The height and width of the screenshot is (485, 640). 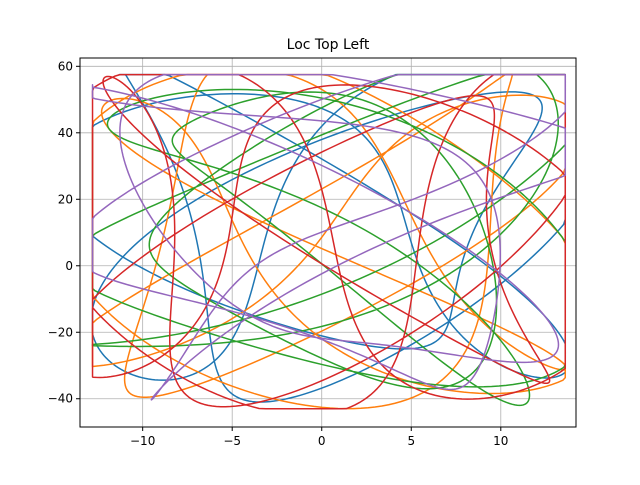 I want to click on x-tick-label: −10, so click(x=142, y=441).